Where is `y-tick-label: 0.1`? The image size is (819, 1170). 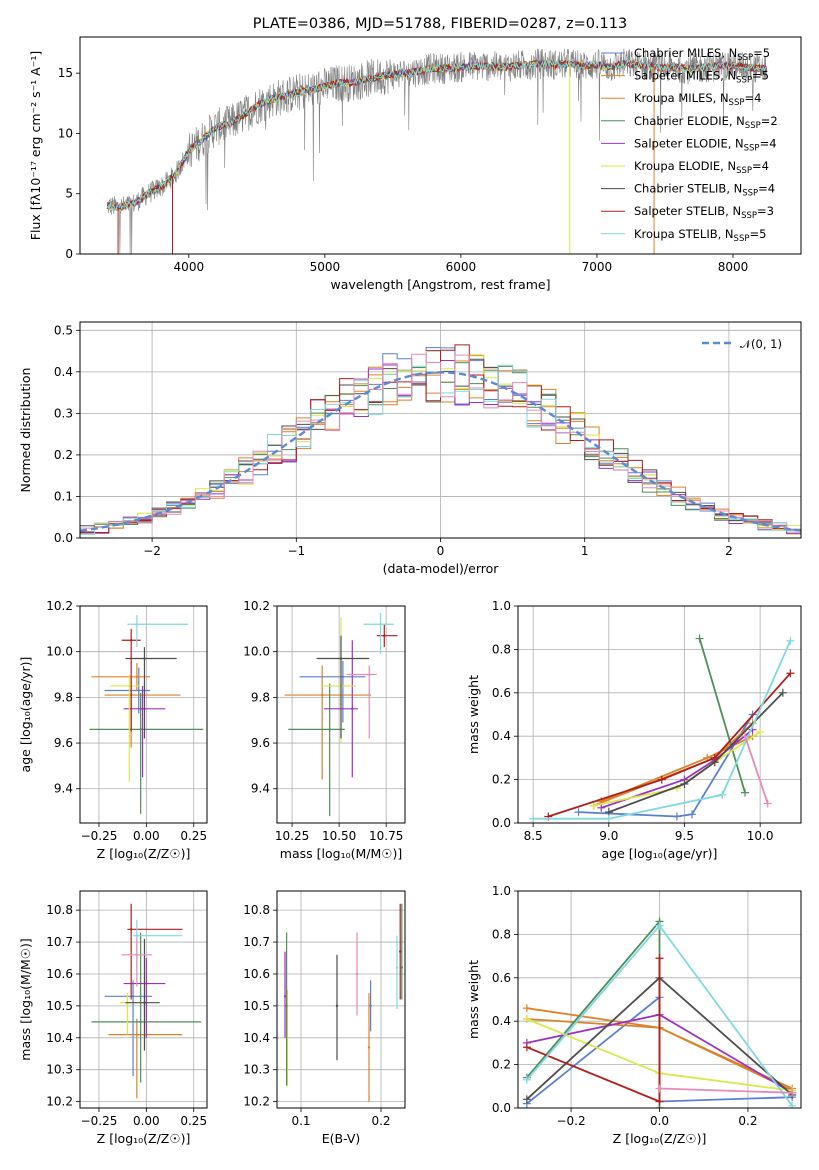 y-tick-label: 0.1 is located at coordinates (63, 496).